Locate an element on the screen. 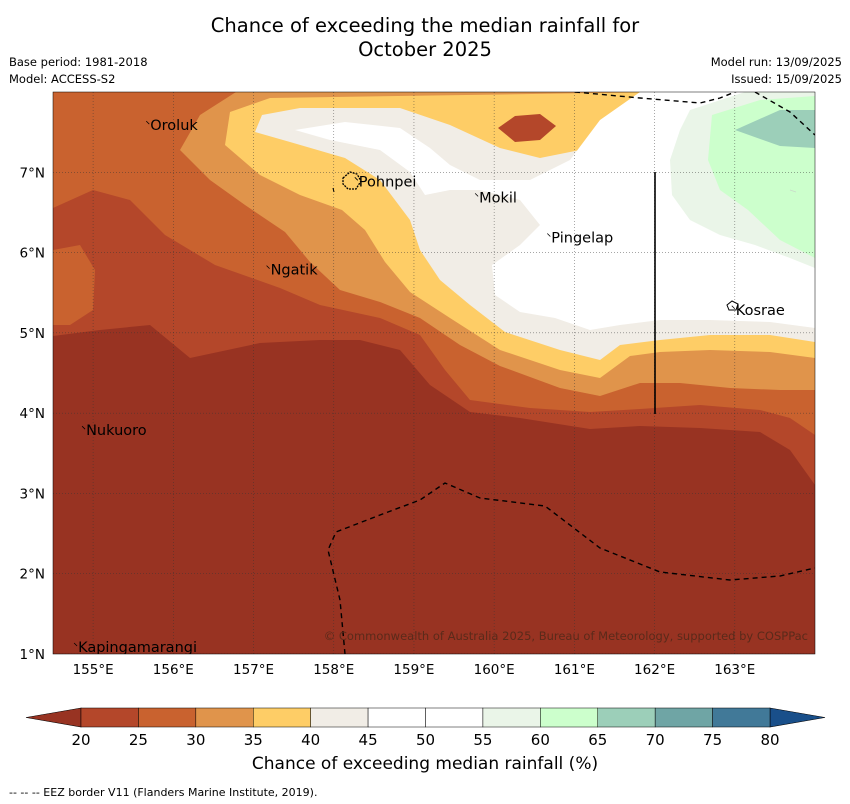 The image size is (850, 804). lon-tick-label: 162°E is located at coordinates (654, 670).